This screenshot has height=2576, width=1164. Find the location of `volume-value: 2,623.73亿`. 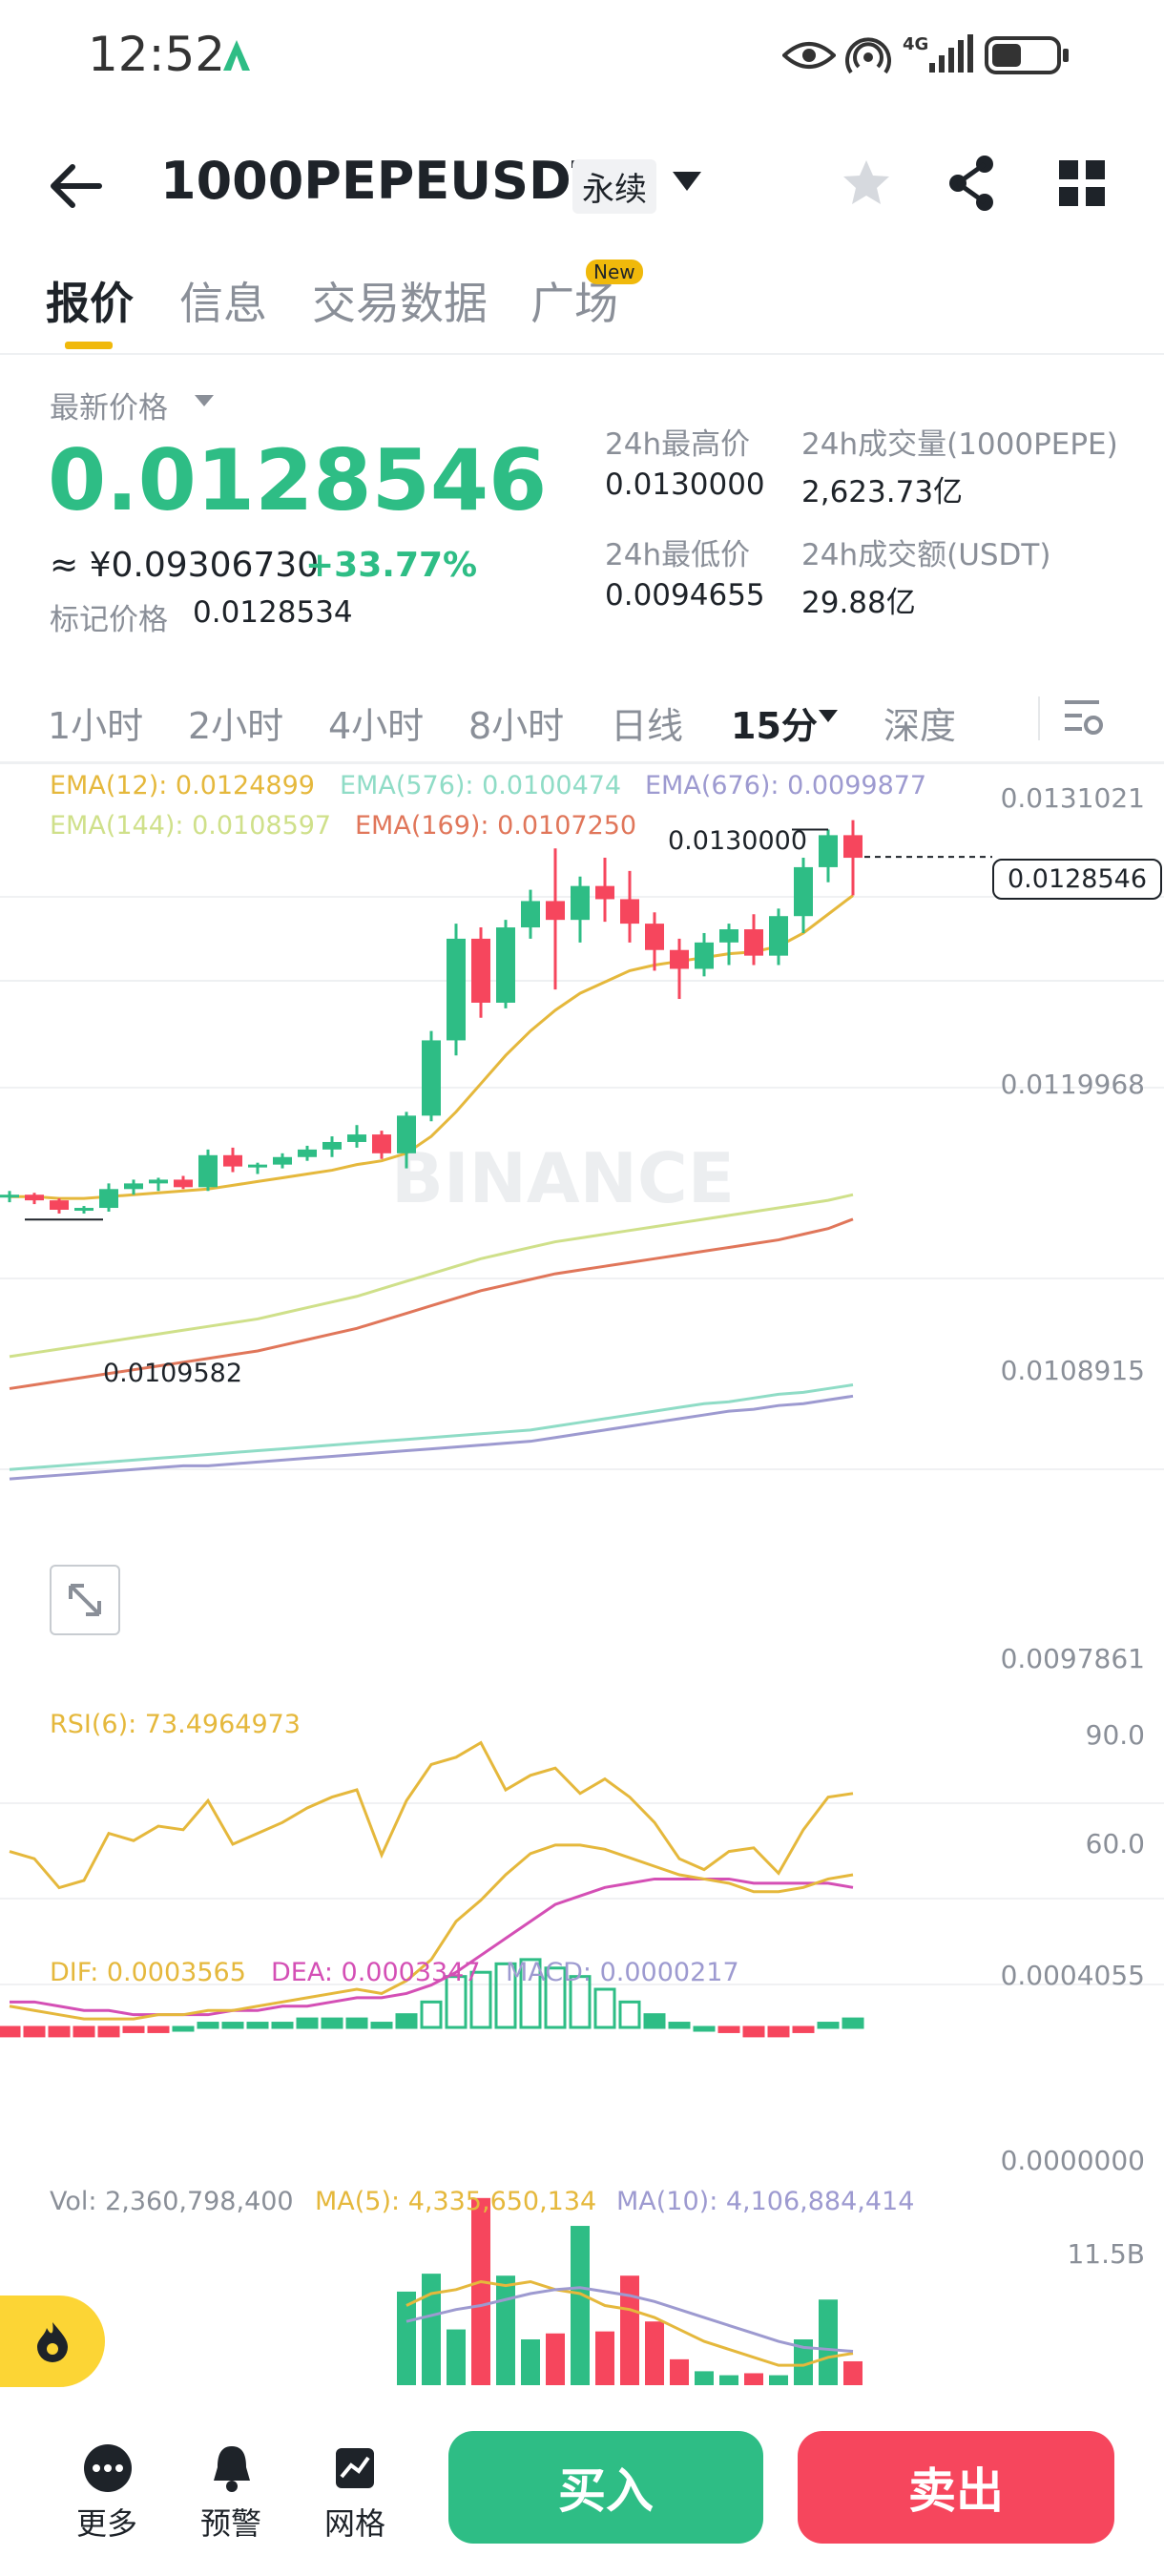

volume-value: 2,623.73亿 is located at coordinates (883, 492).